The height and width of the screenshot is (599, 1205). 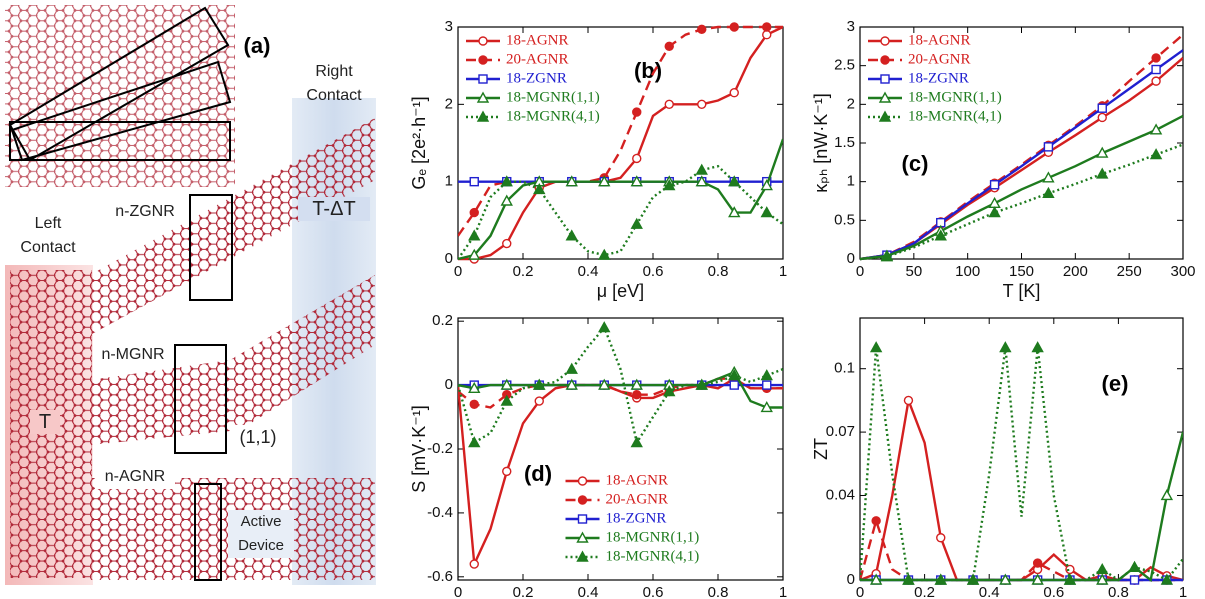 I want to click on y-axis-label: κₚₕ [nW·K⁻¹], so click(x=821, y=142).